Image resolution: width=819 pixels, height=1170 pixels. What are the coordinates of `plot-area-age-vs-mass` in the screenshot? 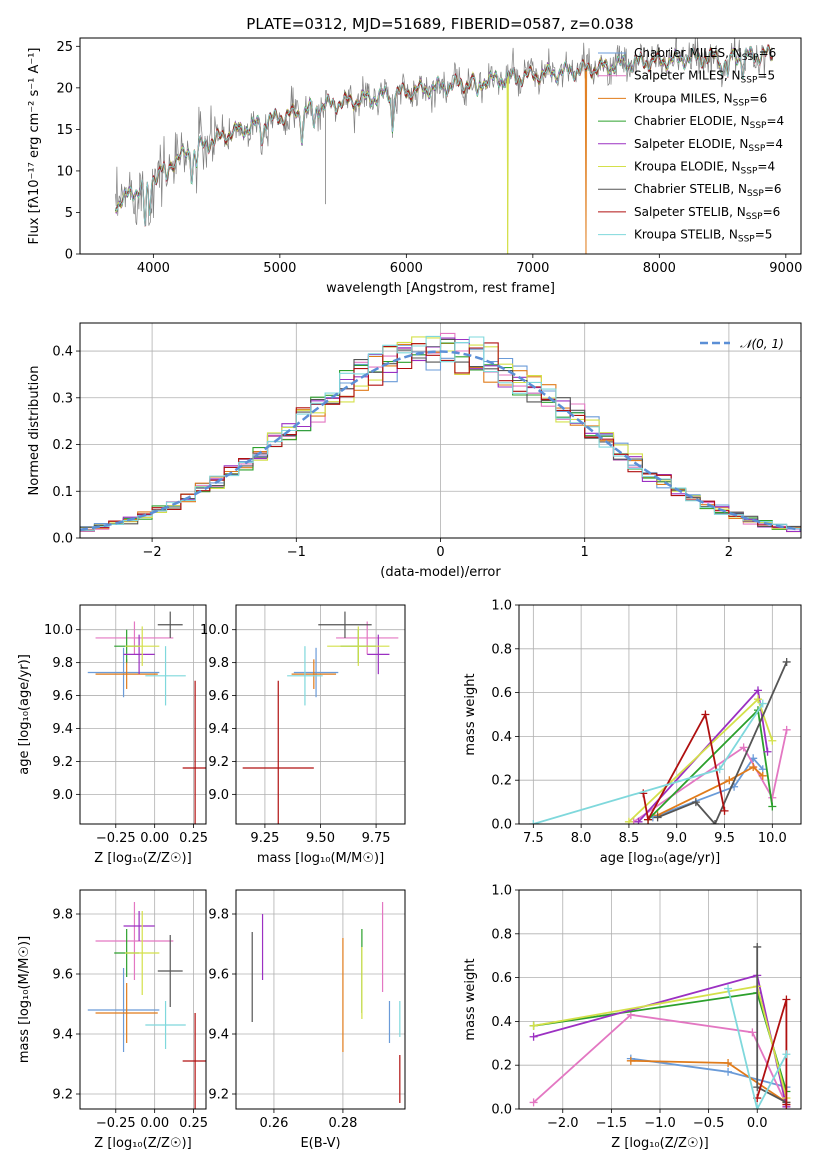 It's located at (320, 717).